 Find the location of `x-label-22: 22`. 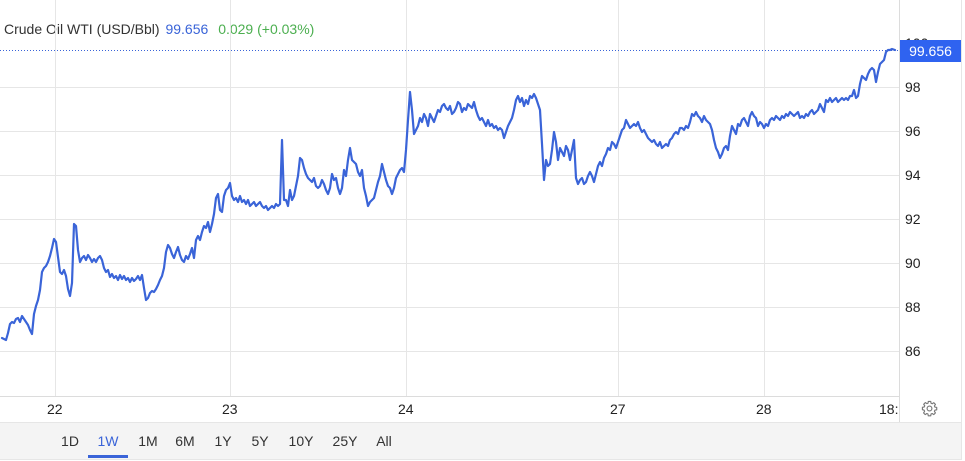

x-label-22: 22 is located at coordinates (55, 409).